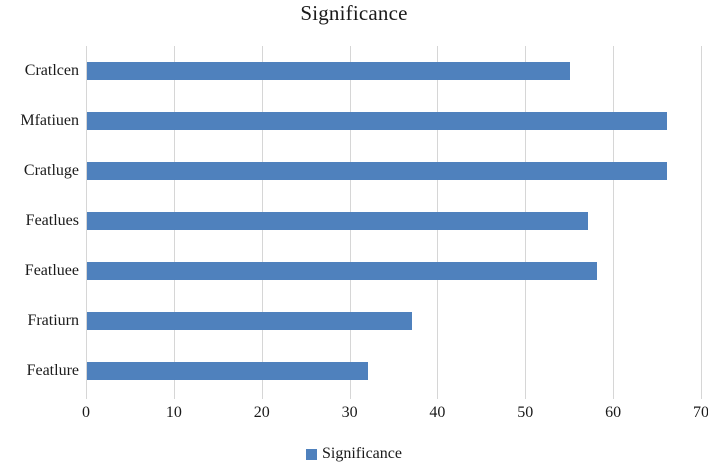  What do you see at coordinates (173, 412) in the screenshot?
I see `x-tick-label: 10` at bounding box center [173, 412].